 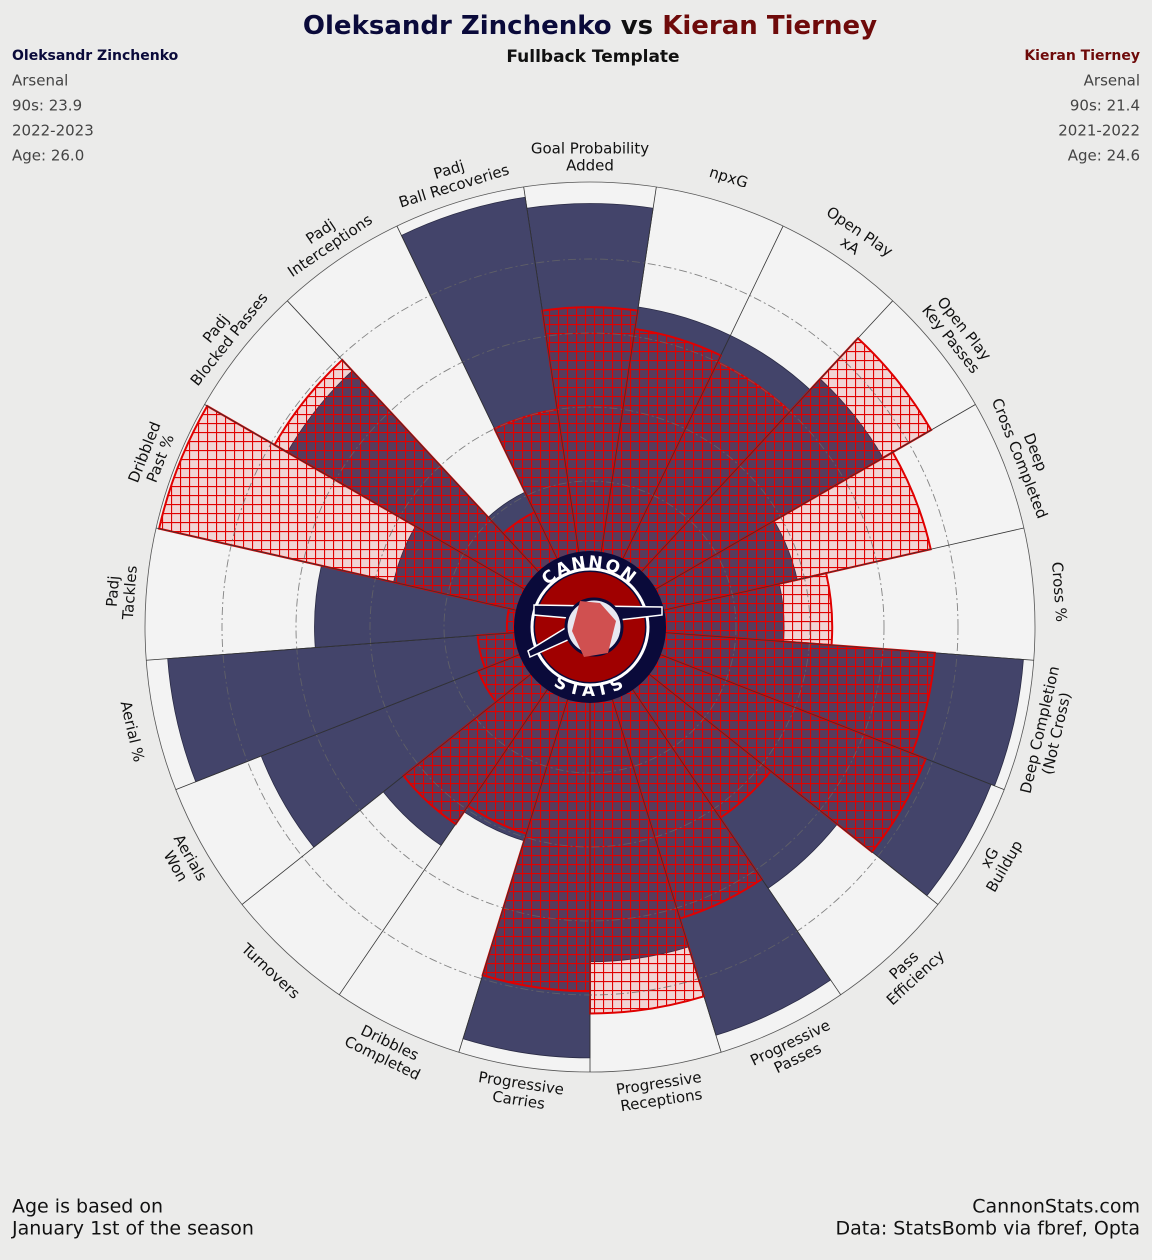 I want to click on chart-subtitle: Fullback Template, so click(x=592, y=57).